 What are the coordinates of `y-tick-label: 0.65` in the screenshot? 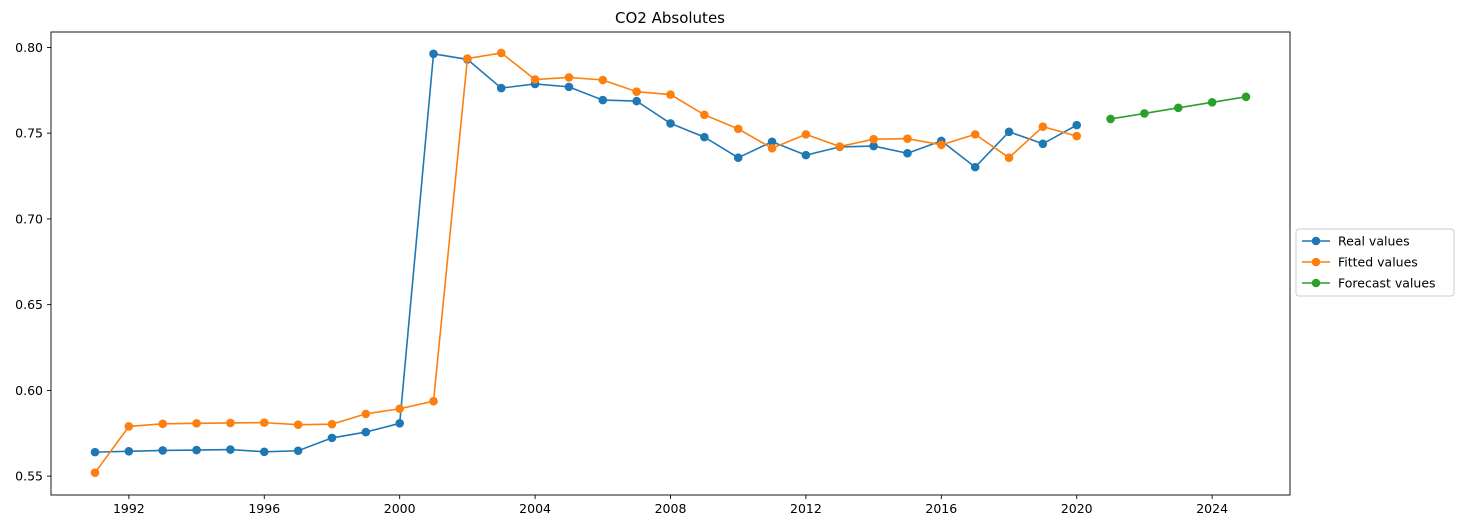 It's located at (29, 304).